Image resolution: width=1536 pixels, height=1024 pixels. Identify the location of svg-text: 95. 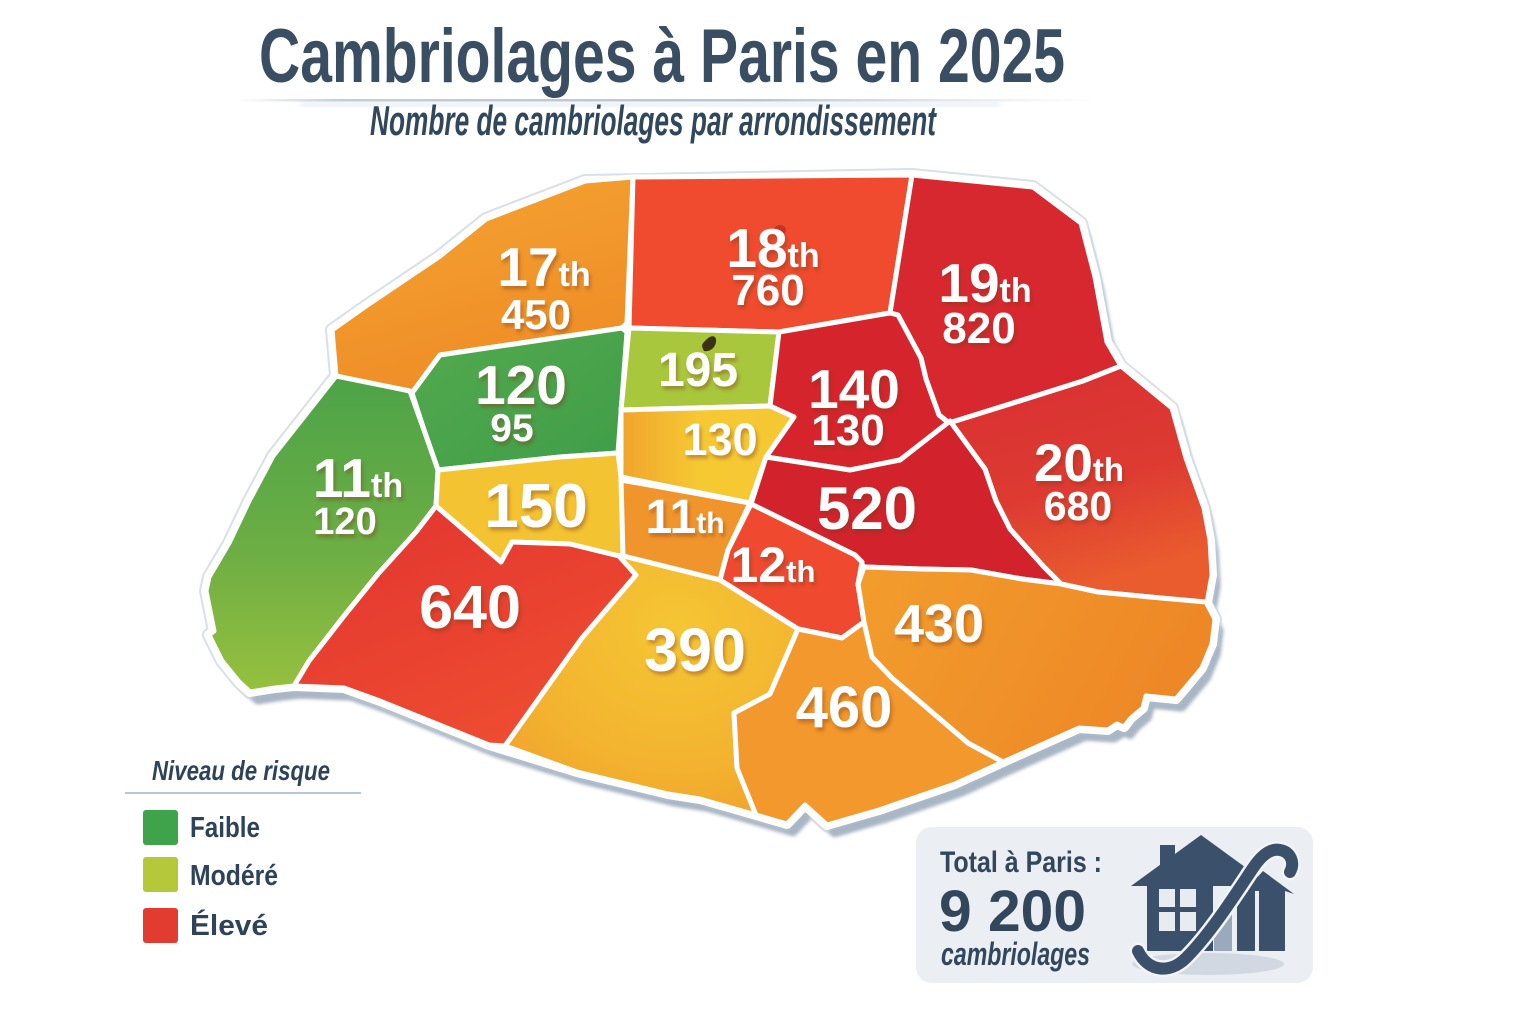
(511, 428).